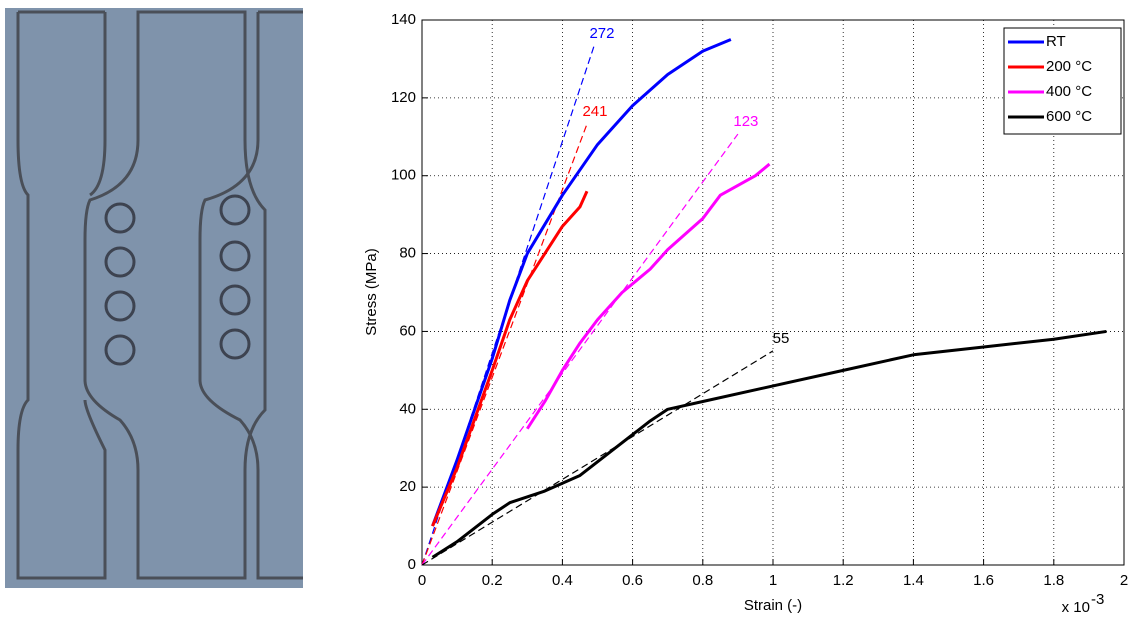 The image size is (1131, 619). What do you see at coordinates (601, 33) in the screenshot?
I see `fit-label: 272` at bounding box center [601, 33].